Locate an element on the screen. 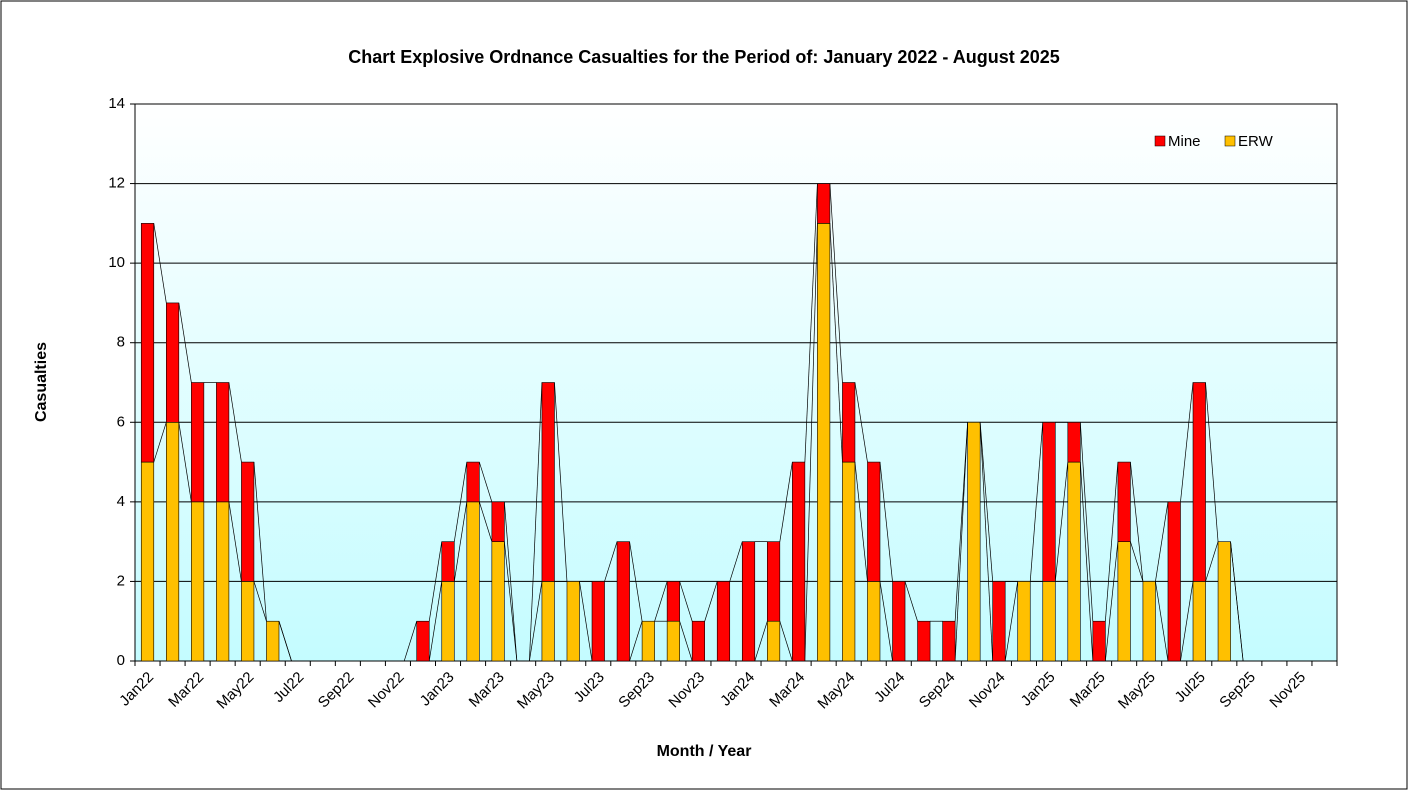  y-axis-title: Casualties is located at coordinates (41, 382).